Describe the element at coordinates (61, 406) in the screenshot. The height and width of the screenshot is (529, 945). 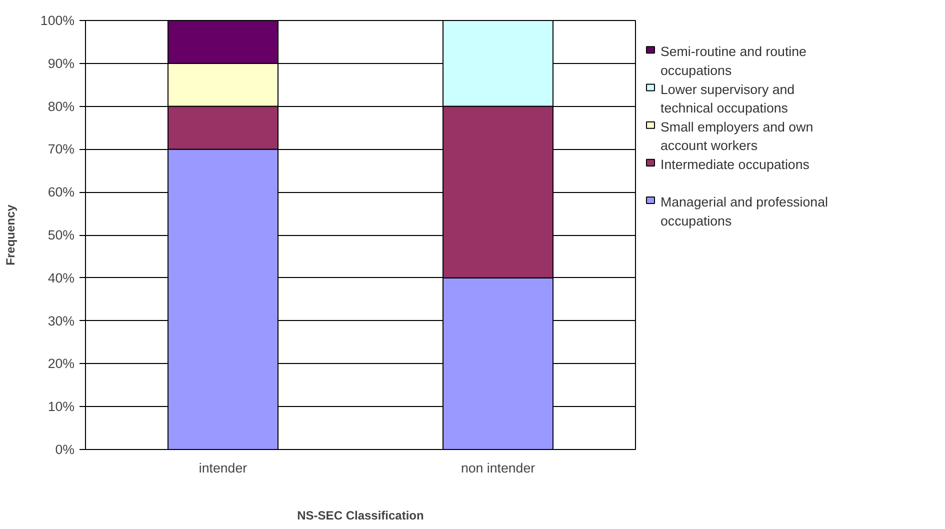
I see `y-tick-label: 10%` at that location.